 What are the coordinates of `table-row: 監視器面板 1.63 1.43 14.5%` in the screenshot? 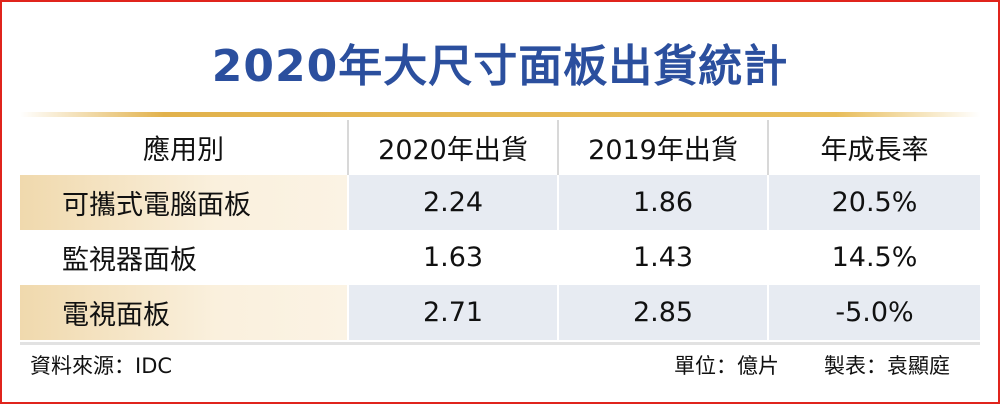 It's located at (500, 257).